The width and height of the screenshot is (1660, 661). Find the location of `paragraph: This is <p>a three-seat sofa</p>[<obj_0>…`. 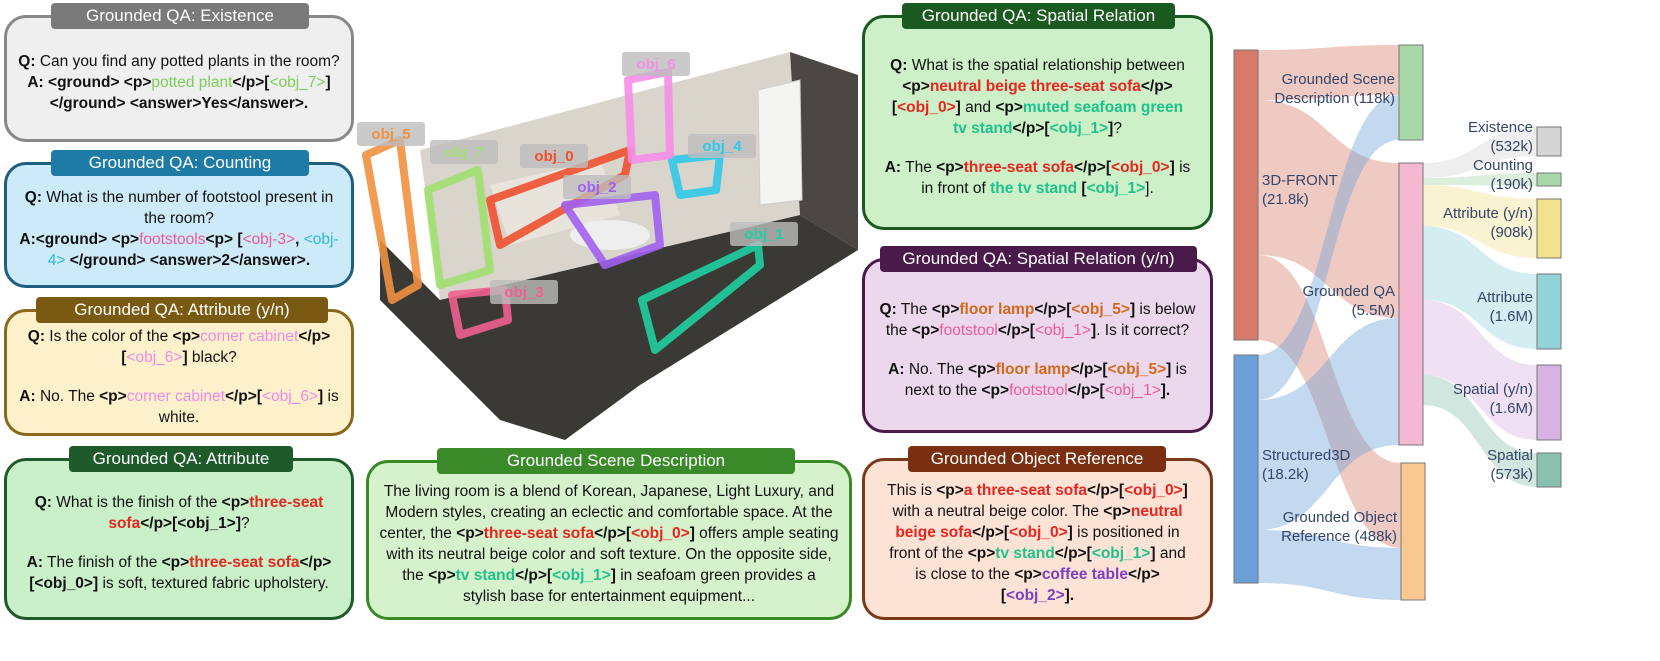

paragraph: This is <p>a three-seat sofa</p>[<obj_0>… is located at coordinates (1037, 543).